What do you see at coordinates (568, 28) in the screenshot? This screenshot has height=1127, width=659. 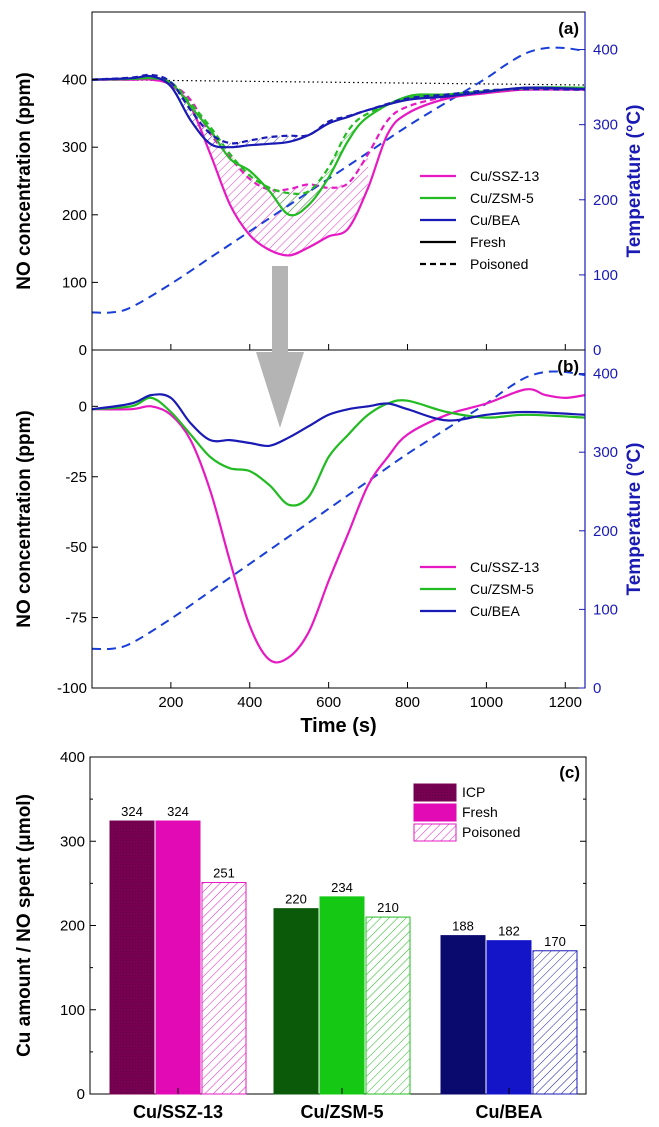 I see `panel-label: (a)` at bounding box center [568, 28].